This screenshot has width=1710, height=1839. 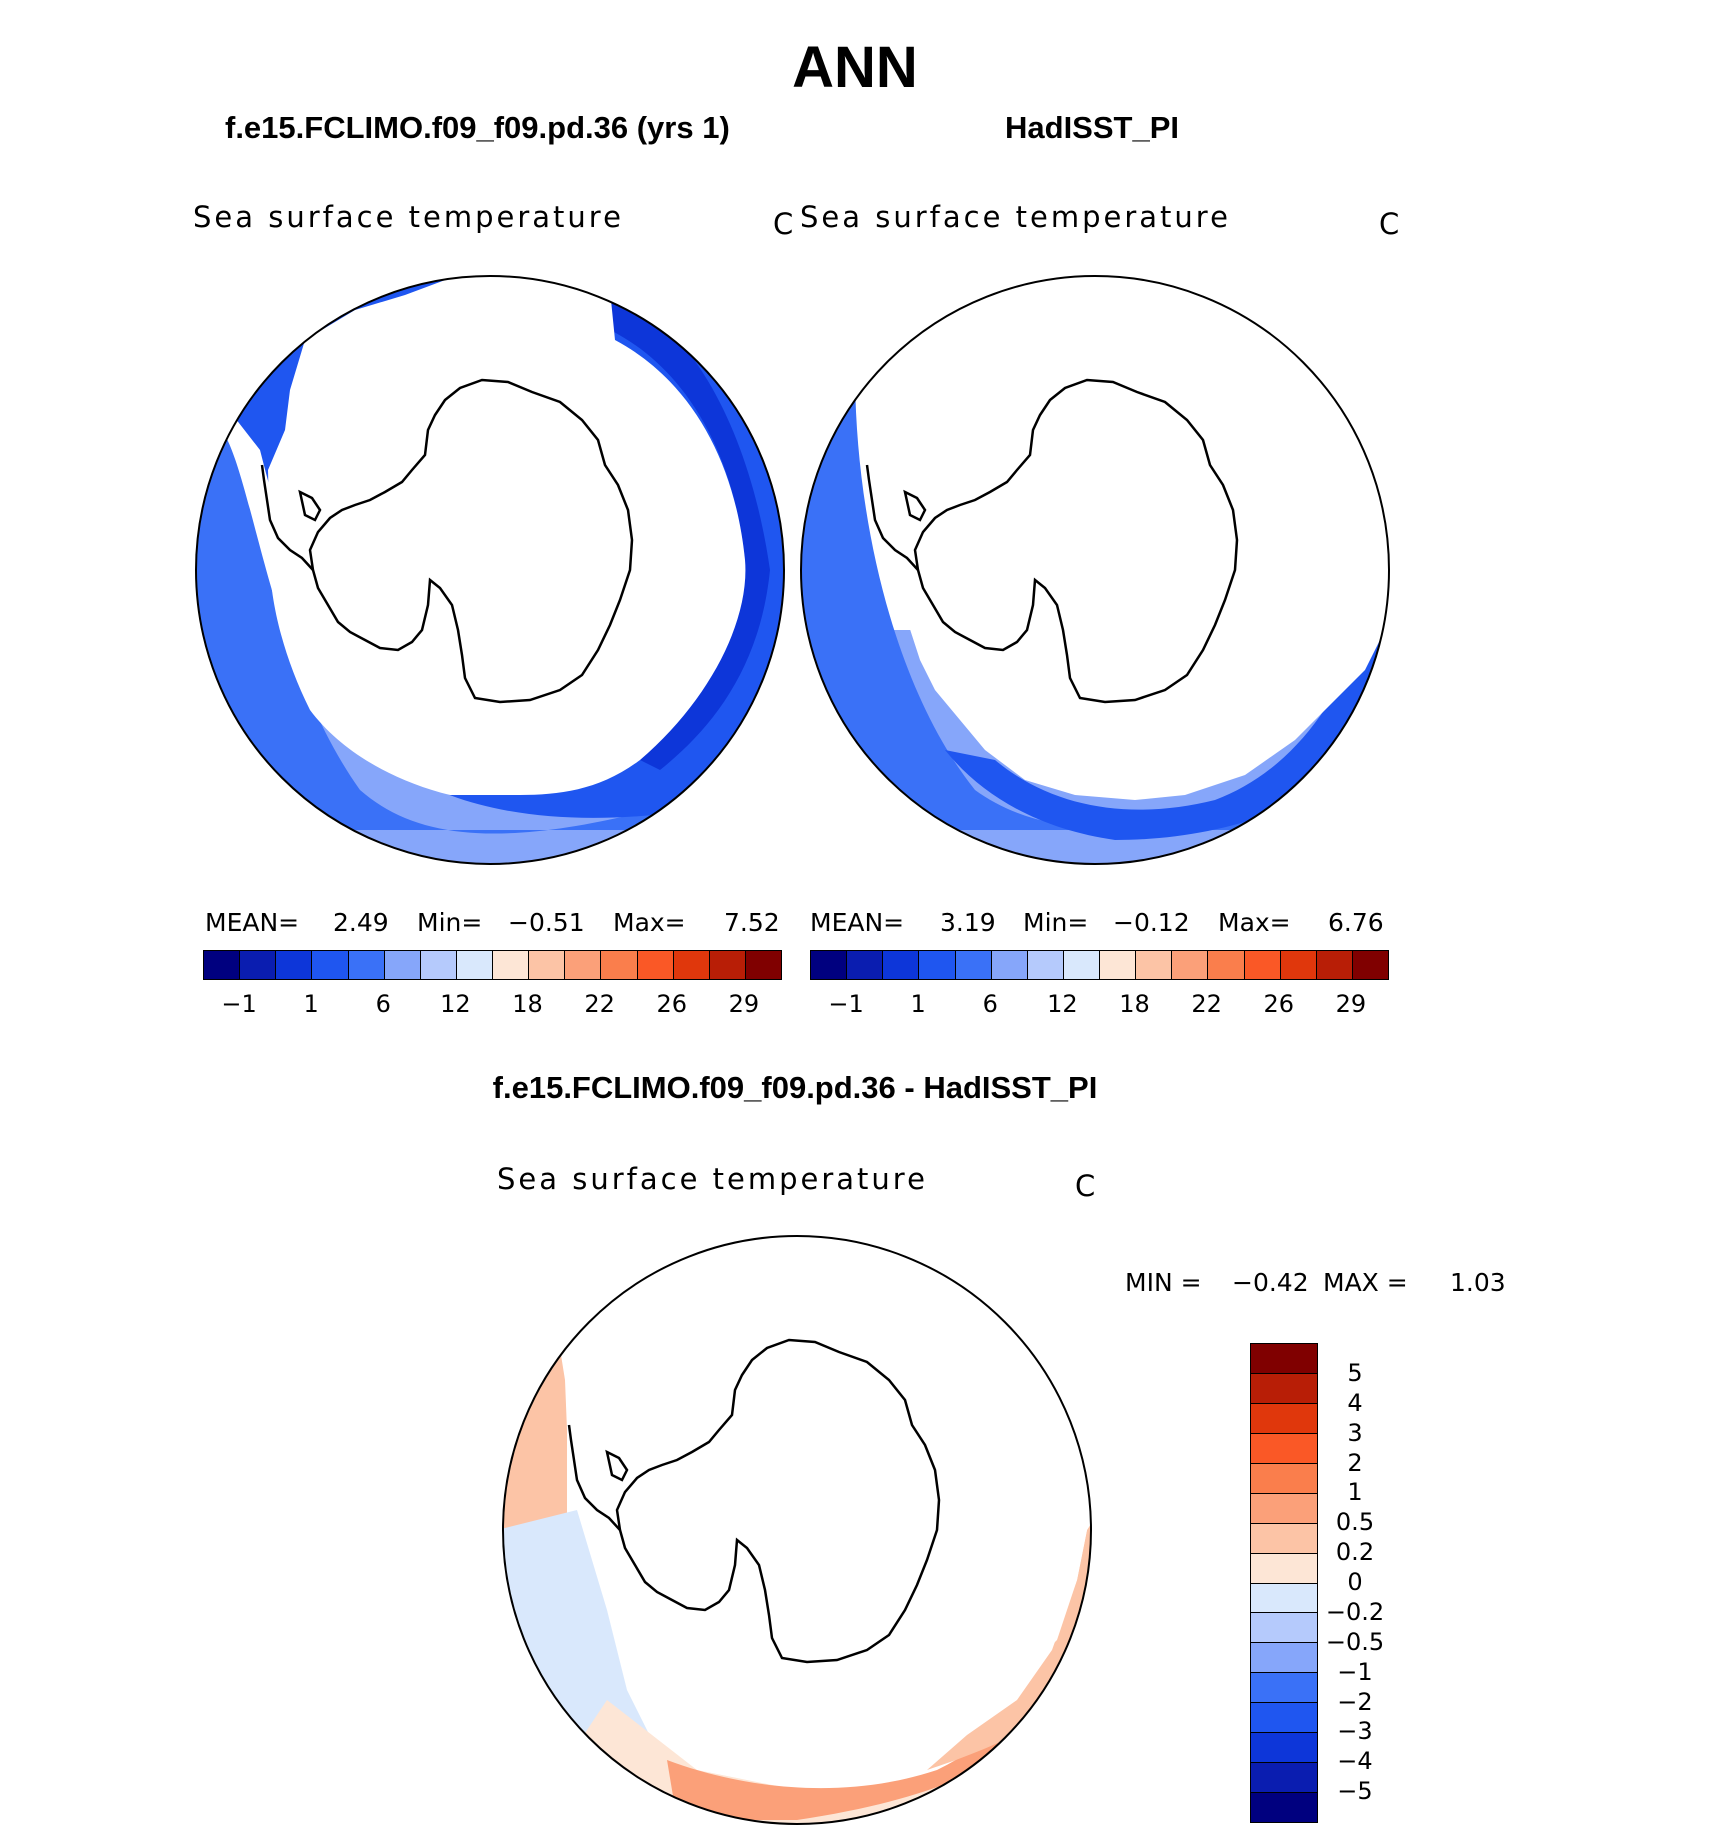 What do you see at coordinates (495, 923) in the screenshot?
I see `panel-1-stats: MEAN= 2.49 Min= −0.51 Max= 7.52` at bounding box center [495, 923].